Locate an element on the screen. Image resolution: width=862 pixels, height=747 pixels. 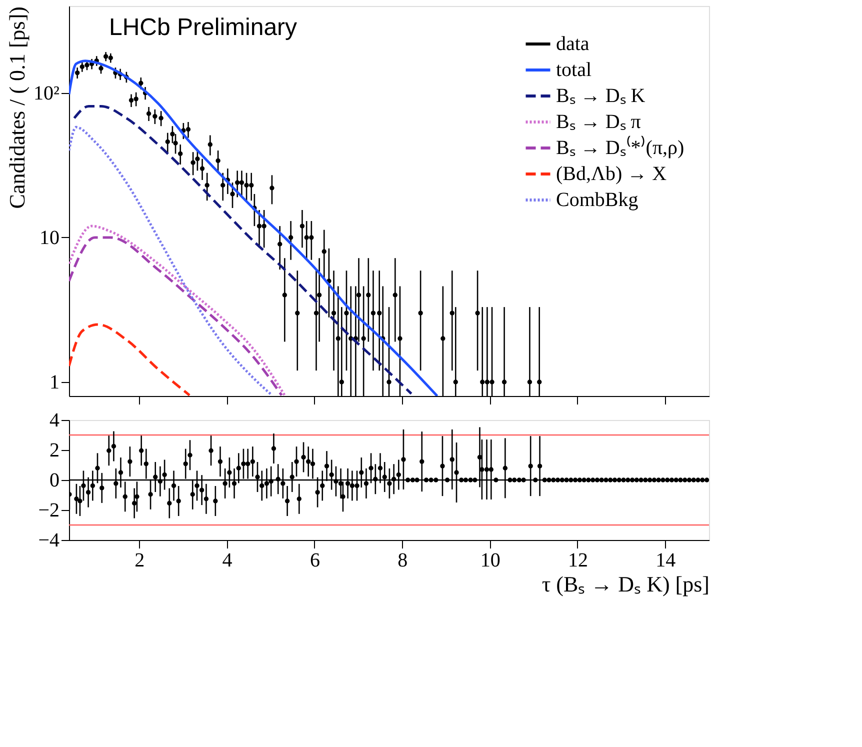
x-tick-label: 6 is located at coordinates (315, 561).